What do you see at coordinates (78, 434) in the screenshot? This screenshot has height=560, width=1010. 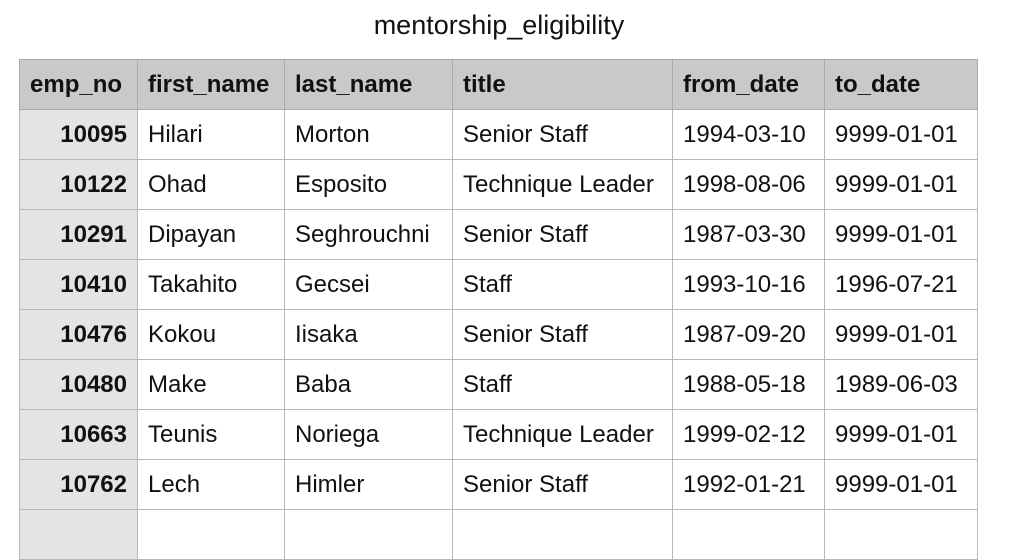 I see `cell-emp-no: 10663` at bounding box center [78, 434].